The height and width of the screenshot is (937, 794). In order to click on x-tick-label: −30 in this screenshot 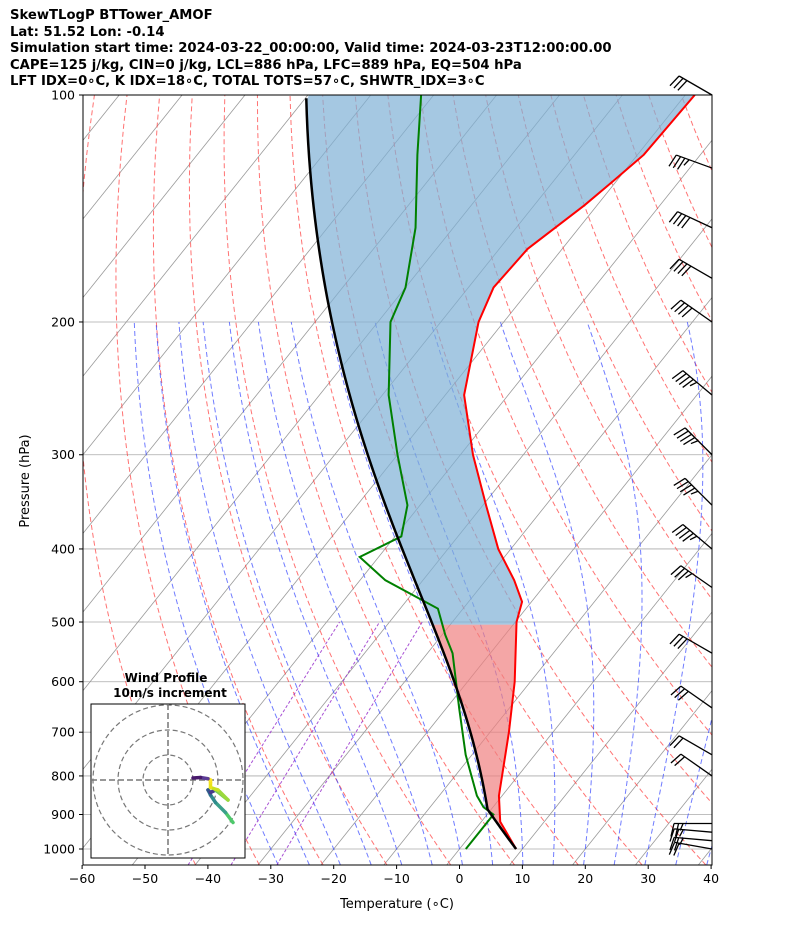, I will do `click(271, 878)`.